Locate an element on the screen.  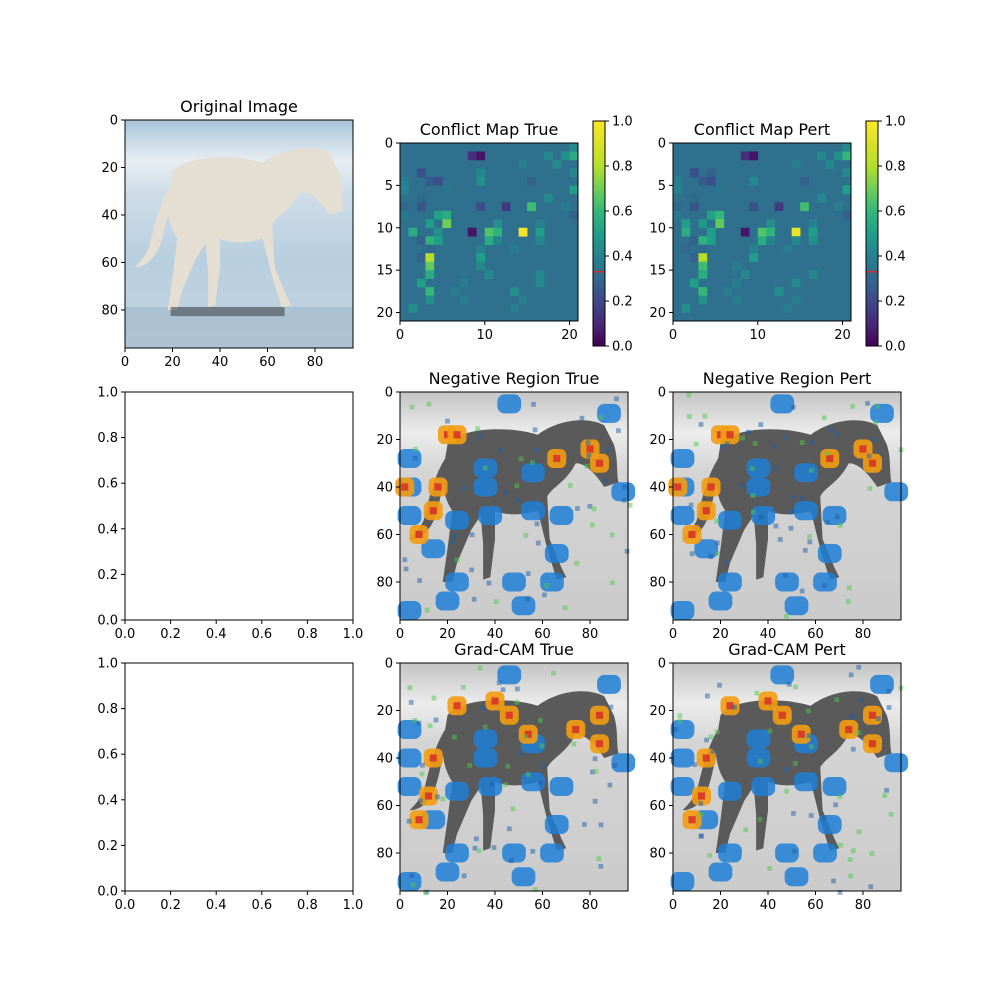
y-tick-label: 60 is located at coordinates (384, 535).